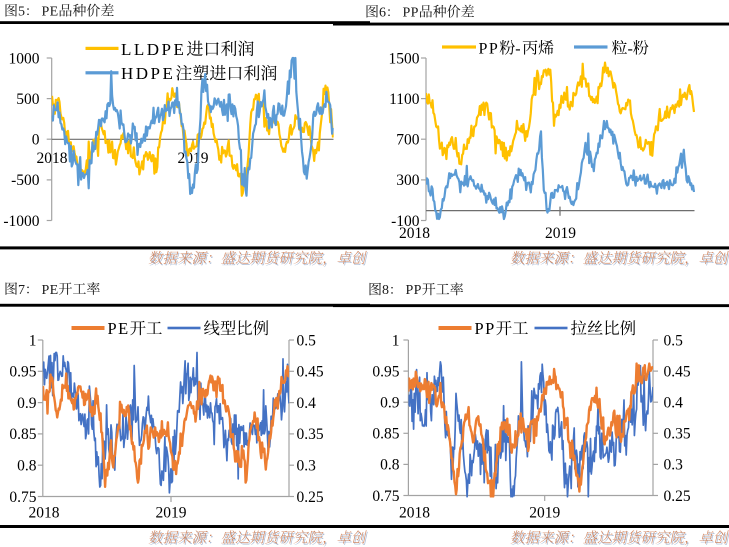 Image resolution: width=729 pixels, height=547 pixels. Describe the element at coordinates (36, 140) in the screenshot. I see `svg-text: 0` at that location.